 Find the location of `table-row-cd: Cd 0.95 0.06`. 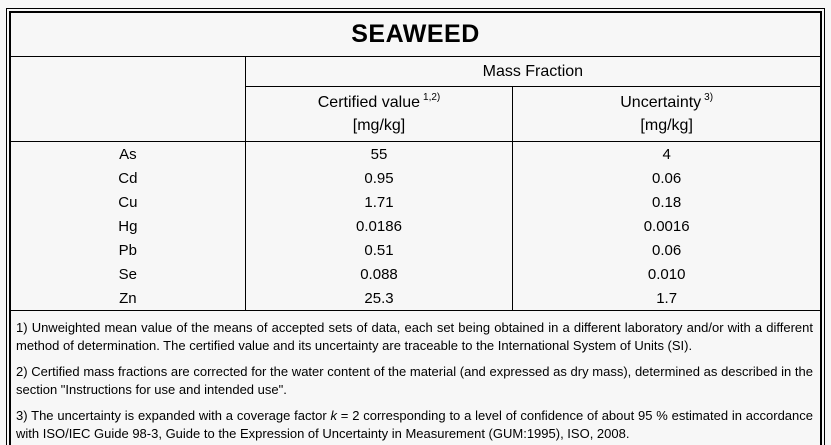

table-row-cd: Cd 0.95 0.06 is located at coordinates (415, 178).